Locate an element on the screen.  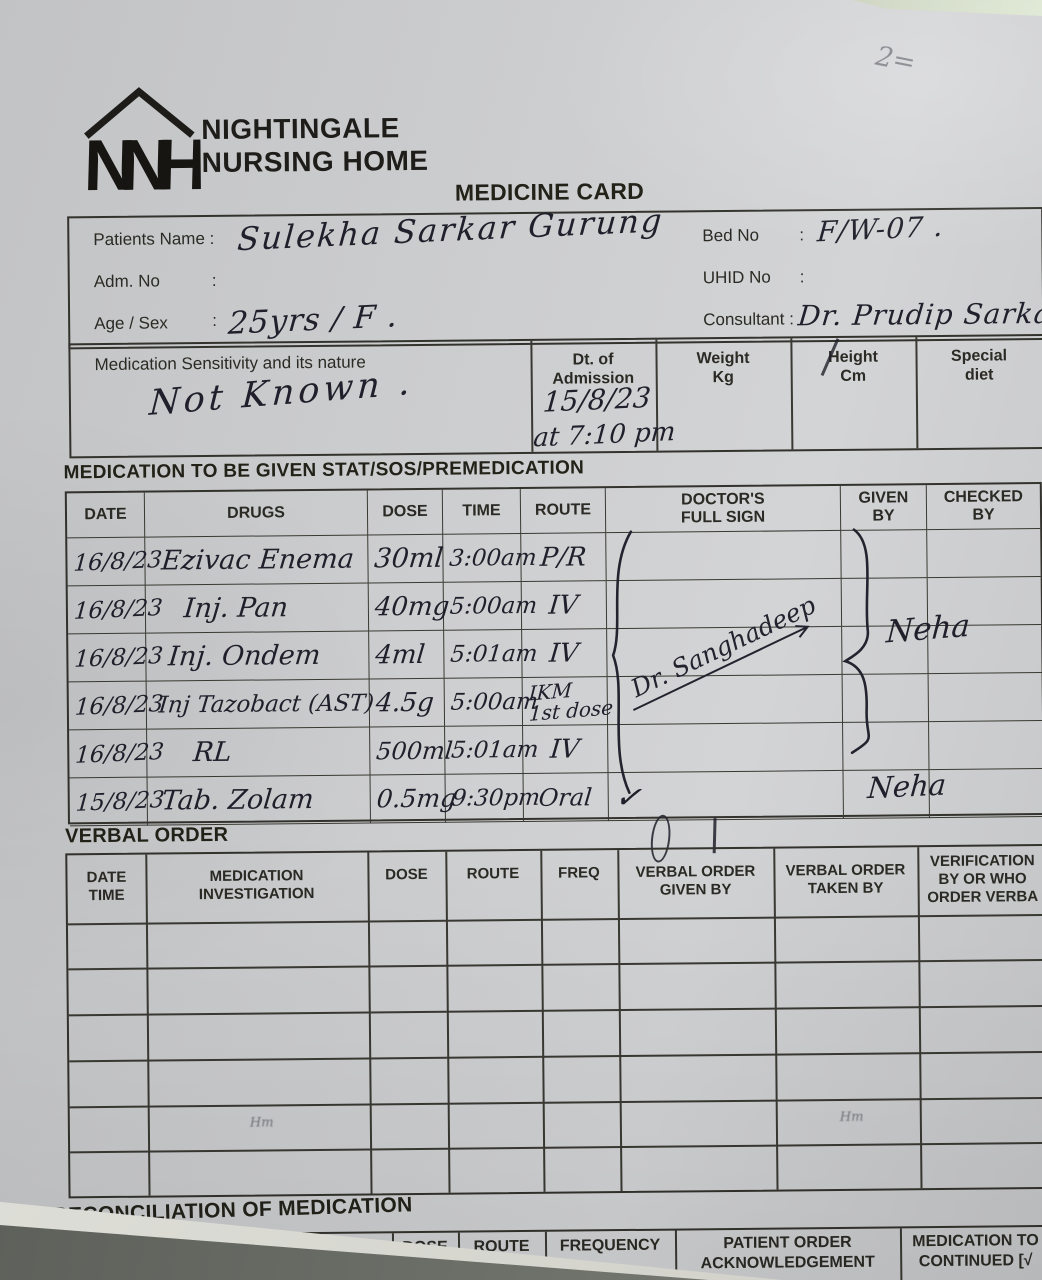
route-value-line2: 1st dose is located at coordinates (571, 710).